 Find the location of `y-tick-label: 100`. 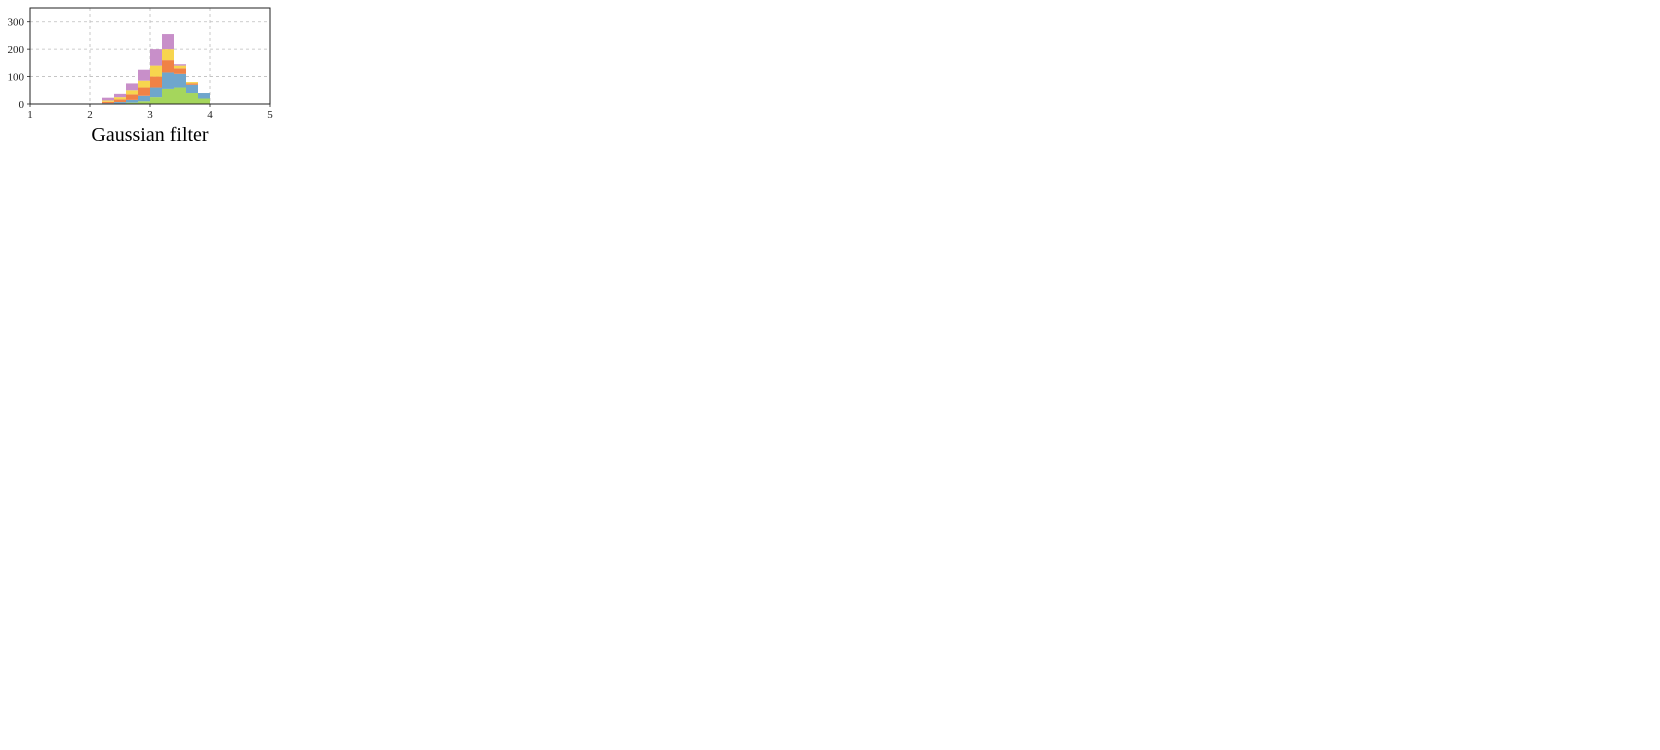

y-tick-label: 100 is located at coordinates (16, 78).